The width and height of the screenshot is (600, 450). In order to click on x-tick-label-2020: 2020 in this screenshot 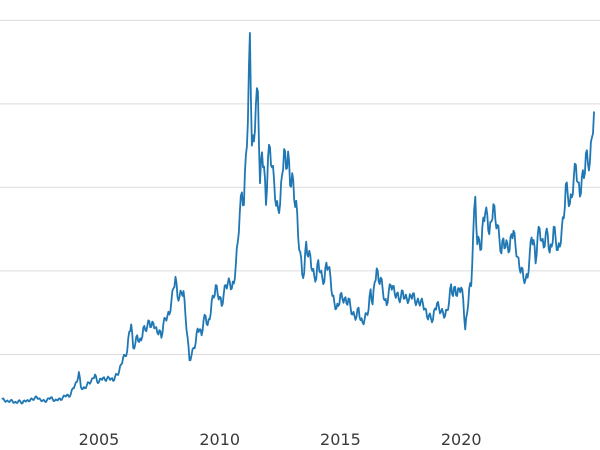, I will do `click(461, 439)`.